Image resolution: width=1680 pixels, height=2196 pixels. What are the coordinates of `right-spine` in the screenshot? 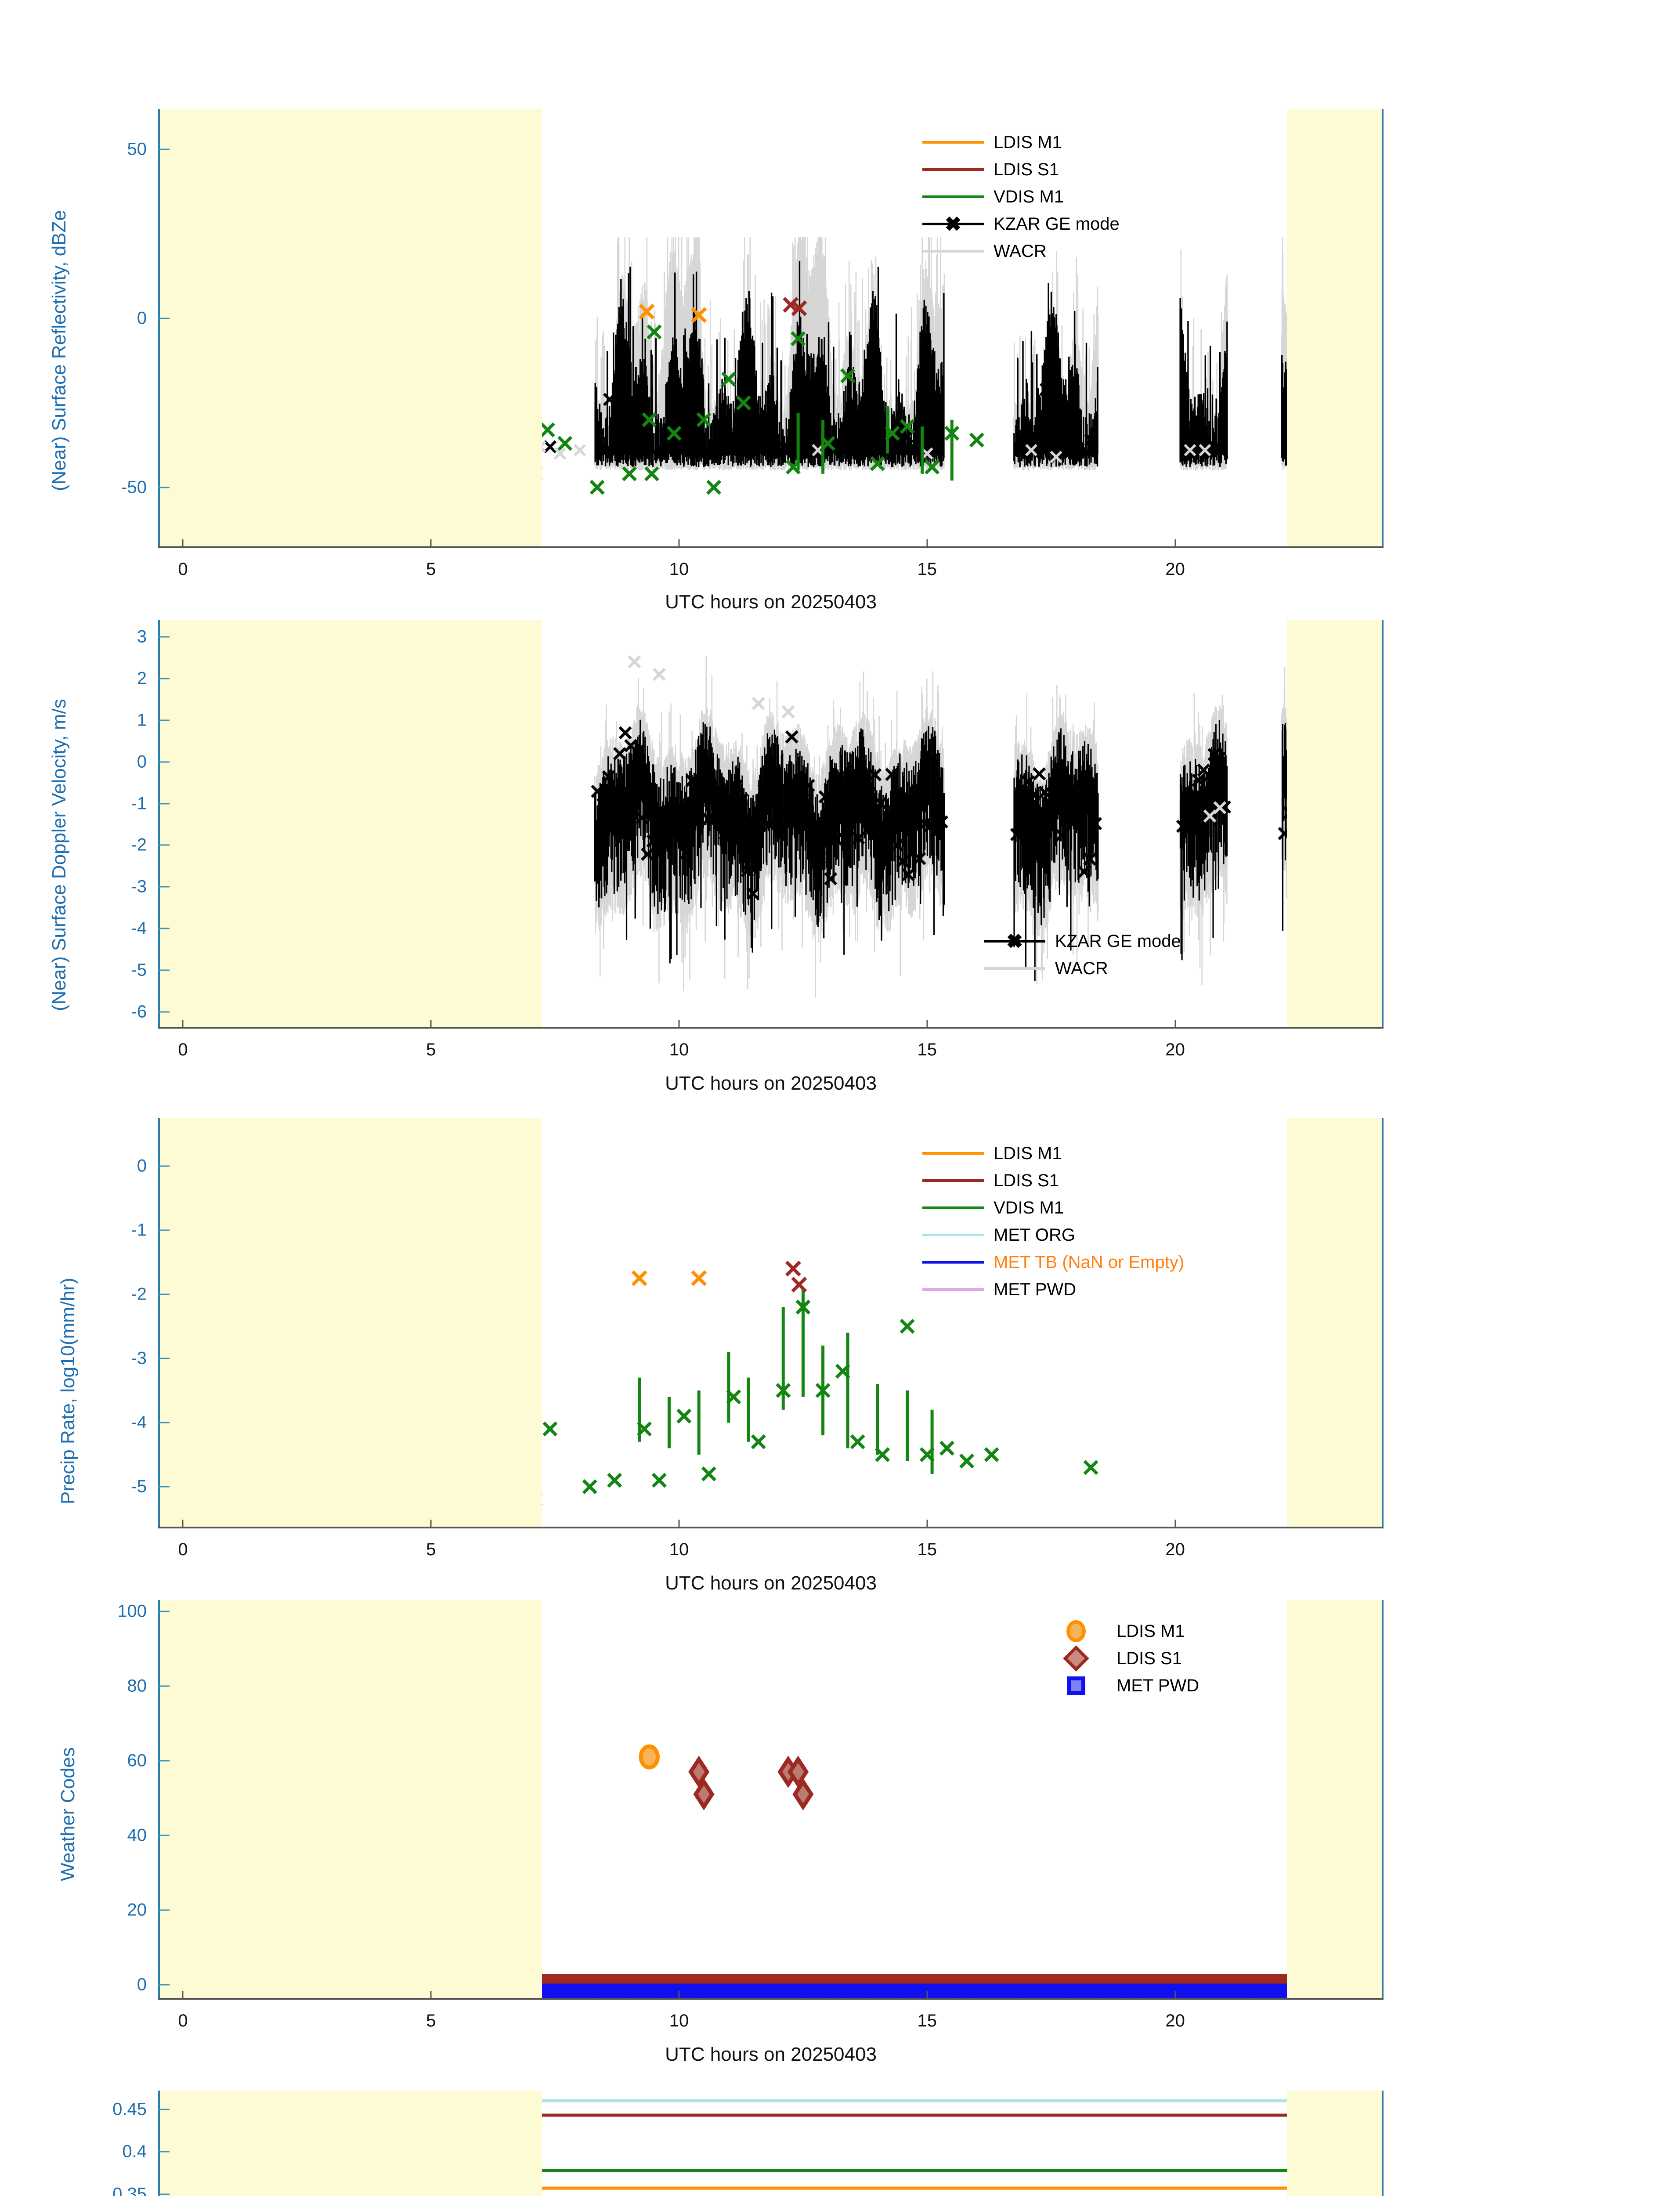 It's located at (1383, 1323).